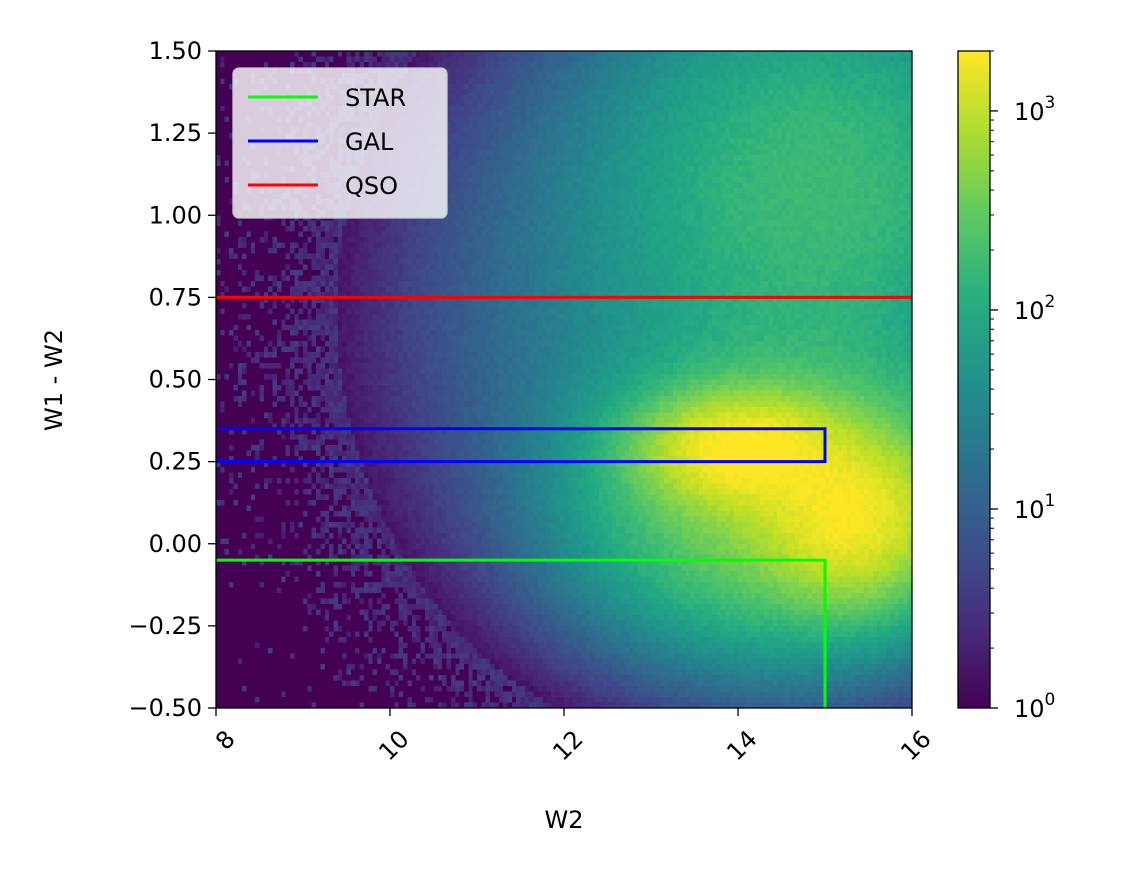 The image size is (1125, 875). I want to click on y-tick-label: 1.50, so click(175, 51).